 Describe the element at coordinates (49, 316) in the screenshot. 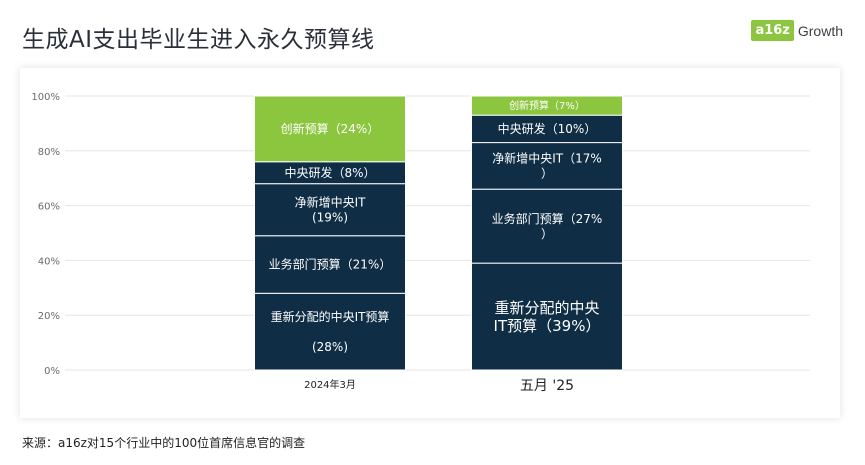

I see `y-tick-label: 20%` at that location.